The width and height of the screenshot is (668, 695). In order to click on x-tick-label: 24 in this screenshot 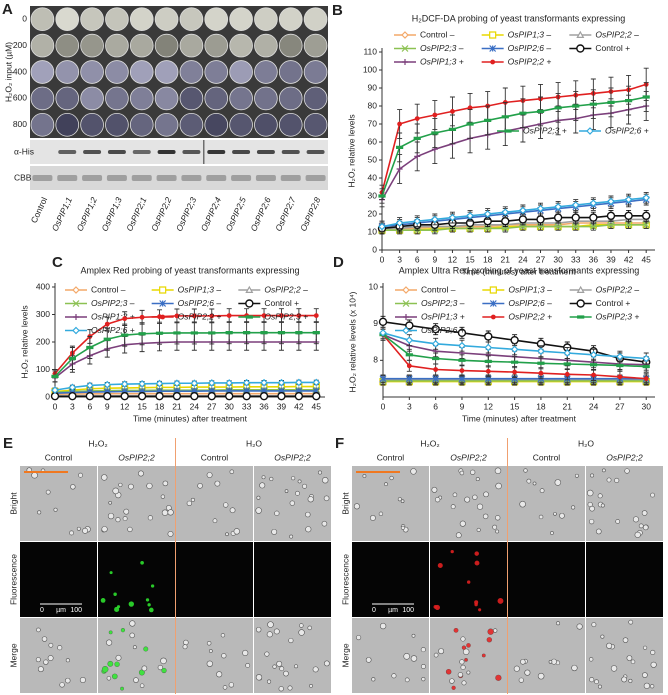, I will do `click(594, 406)`.